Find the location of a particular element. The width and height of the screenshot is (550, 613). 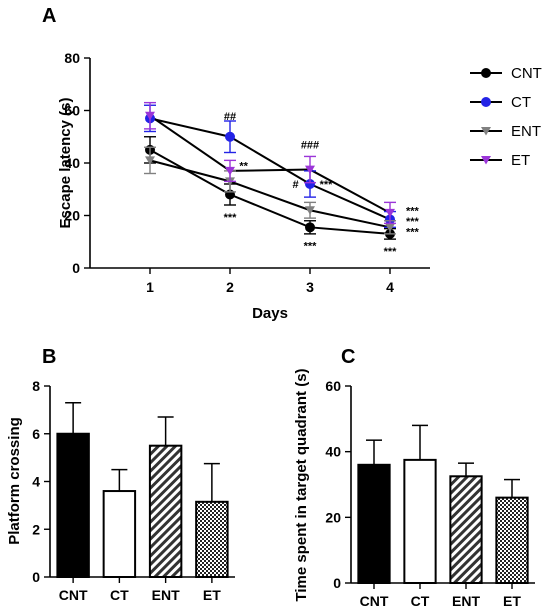

series-line-ct is located at coordinates (270, 169).